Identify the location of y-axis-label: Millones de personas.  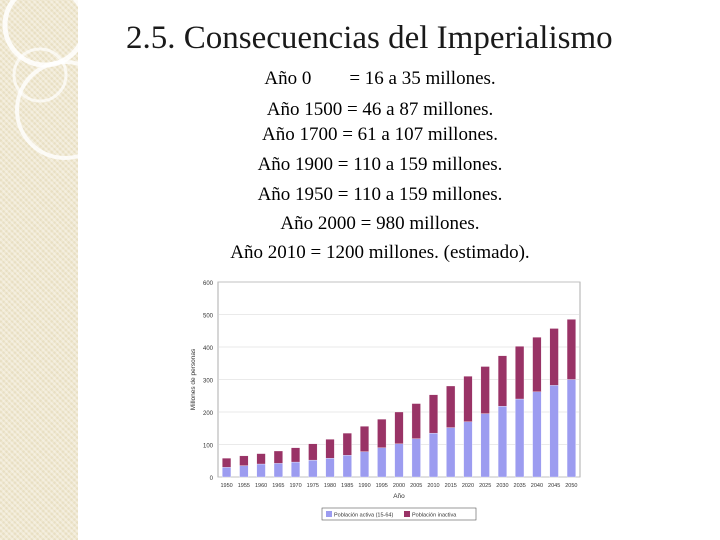
(193, 379).